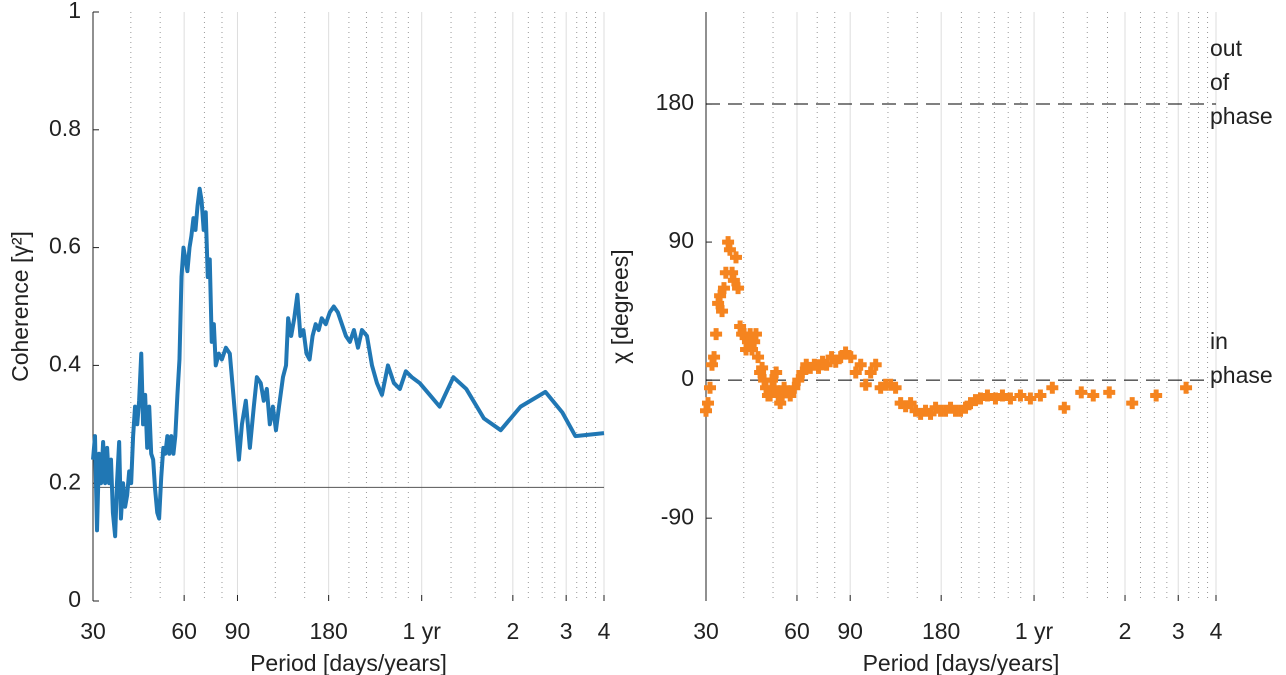 The image size is (1286, 675). What do you see at coordinates (65, 481) in the screenshot?
I see `y-tick-label: 0.2` at bounding box center [65, 481].